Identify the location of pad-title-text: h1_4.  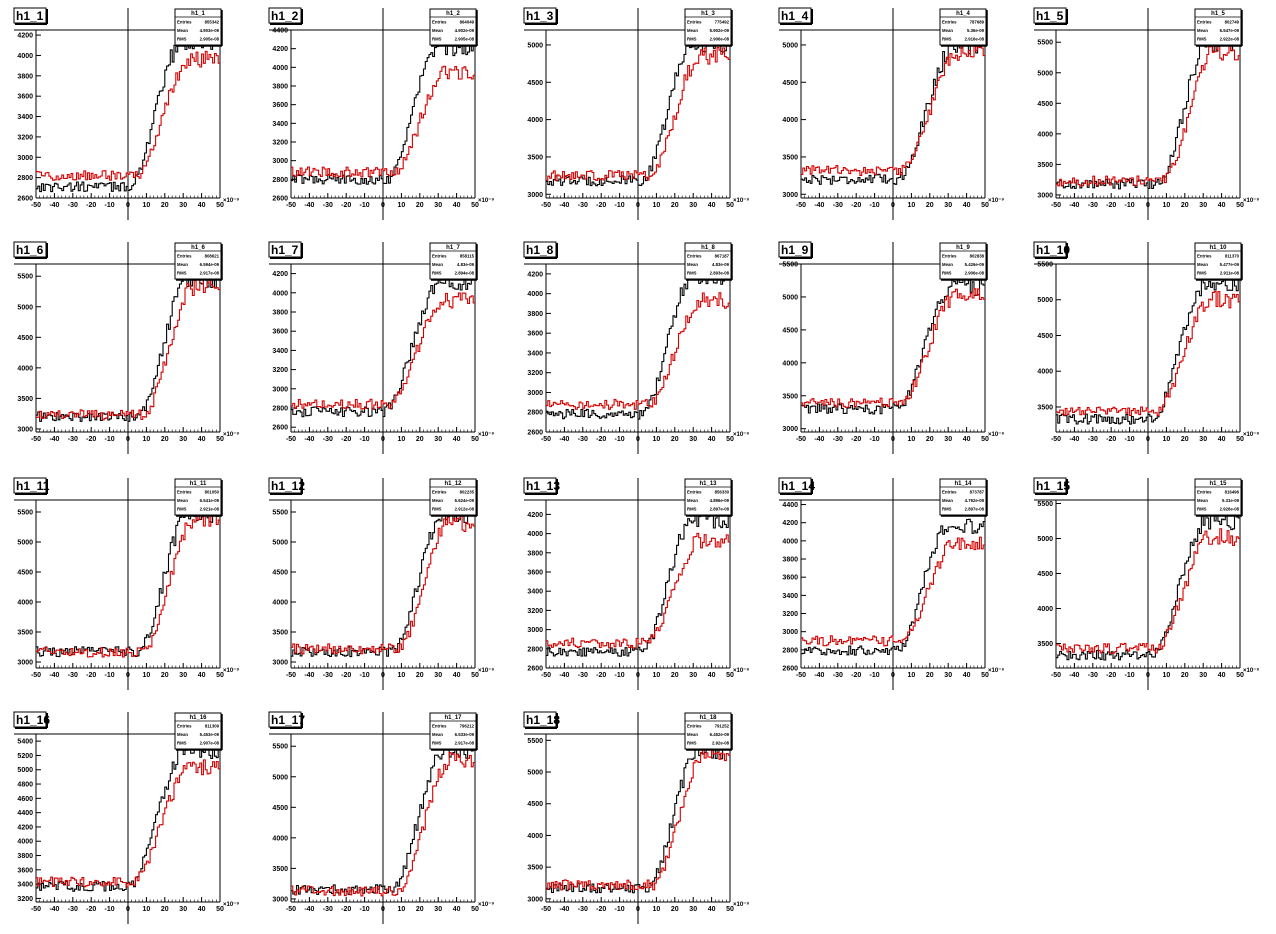
(795, 16).